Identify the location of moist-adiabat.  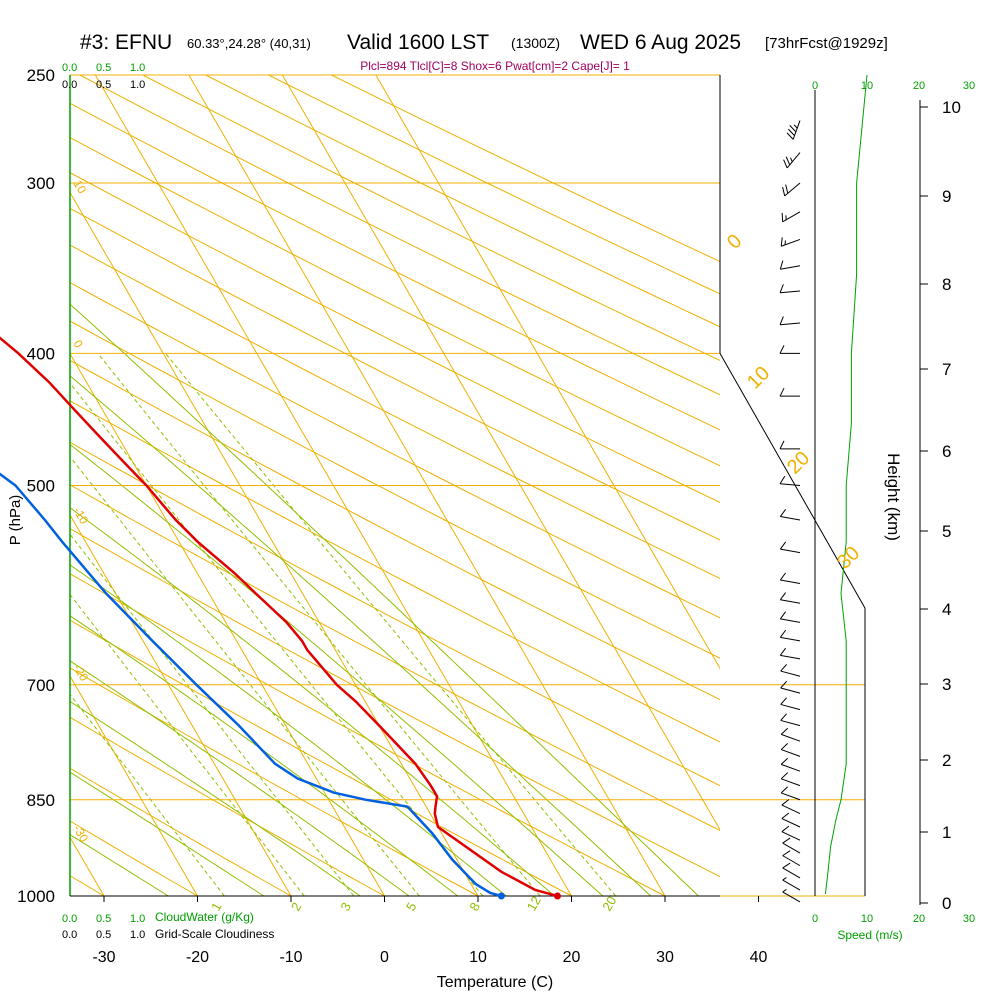
(240, 778).